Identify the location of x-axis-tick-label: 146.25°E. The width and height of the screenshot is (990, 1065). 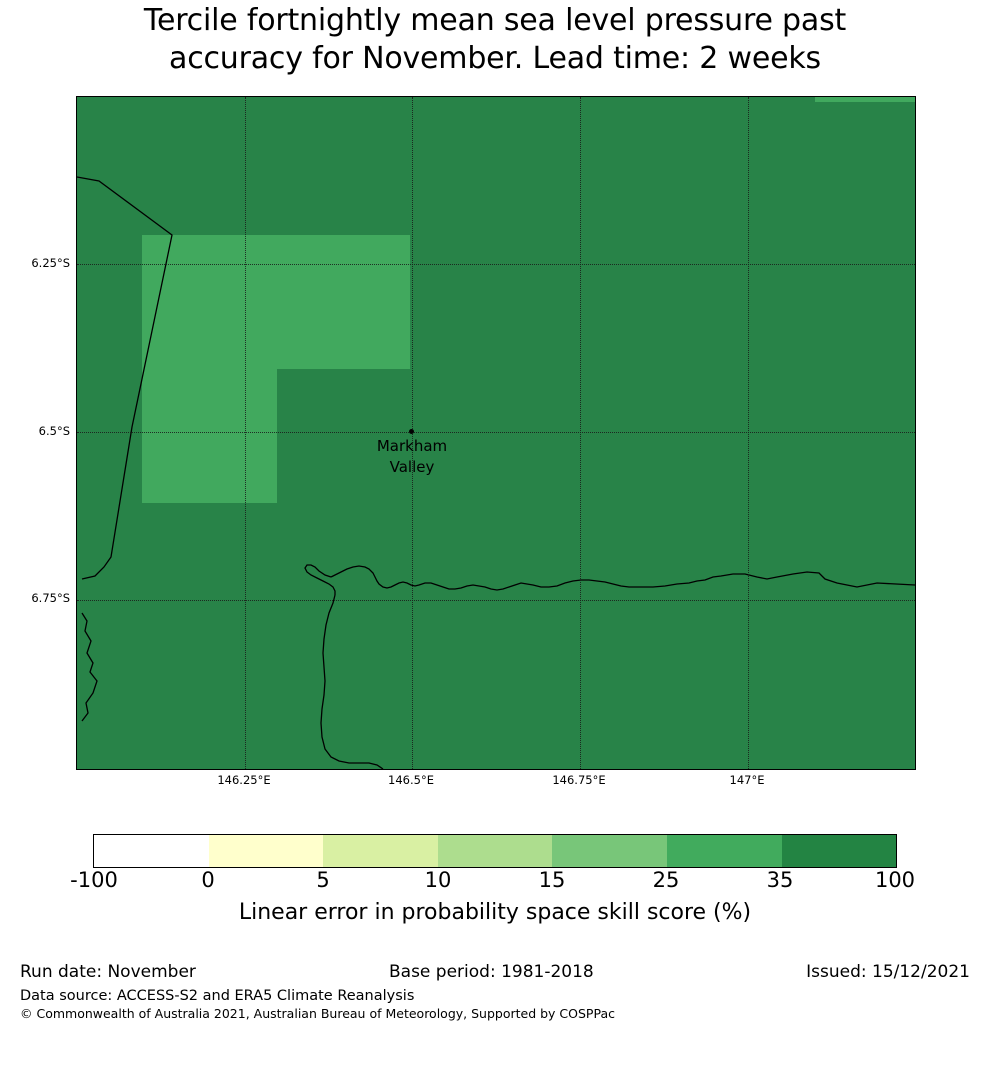
(244, 780).